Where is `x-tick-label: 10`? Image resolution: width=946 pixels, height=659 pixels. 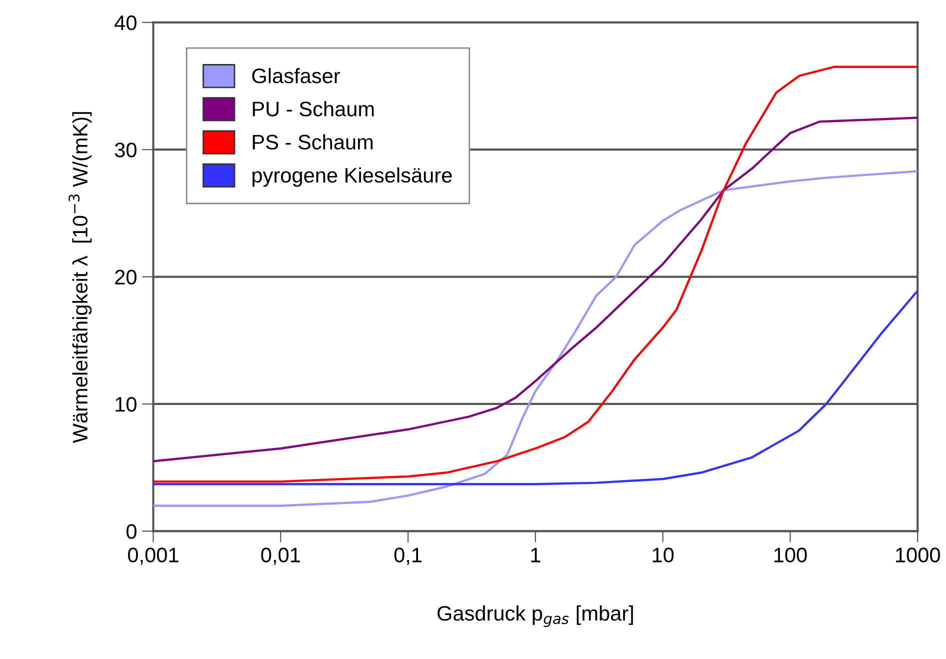 x-tick-label: 10 is located at coordinates (663, 555).